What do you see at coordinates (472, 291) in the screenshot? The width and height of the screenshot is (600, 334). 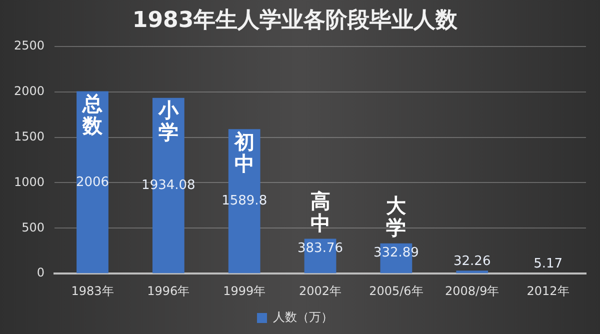 I see `x-tick-label: 2008/9年` at bounding box center [472, 291].